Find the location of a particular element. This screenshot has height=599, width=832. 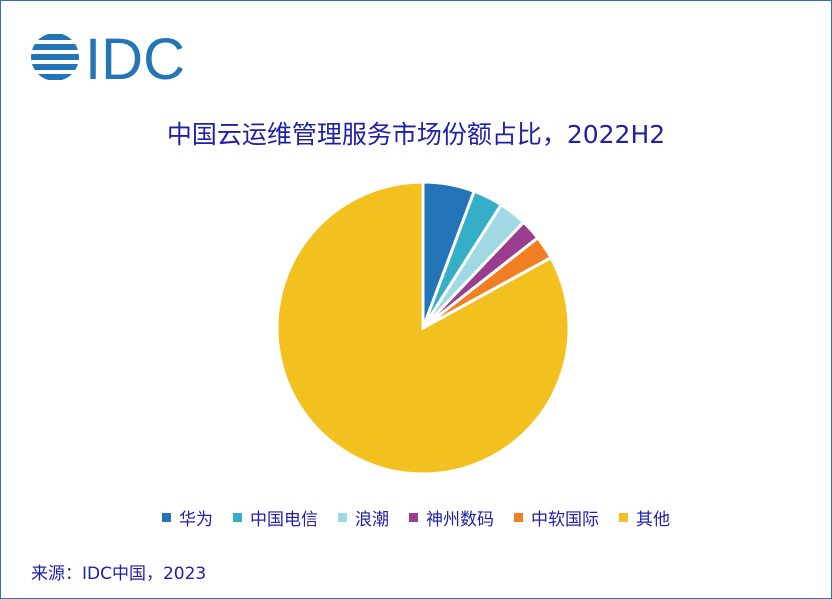

legend: 华为 中国电信 浪潮 神州数码 中软国际 其他 is located at coordinates (416, 517).